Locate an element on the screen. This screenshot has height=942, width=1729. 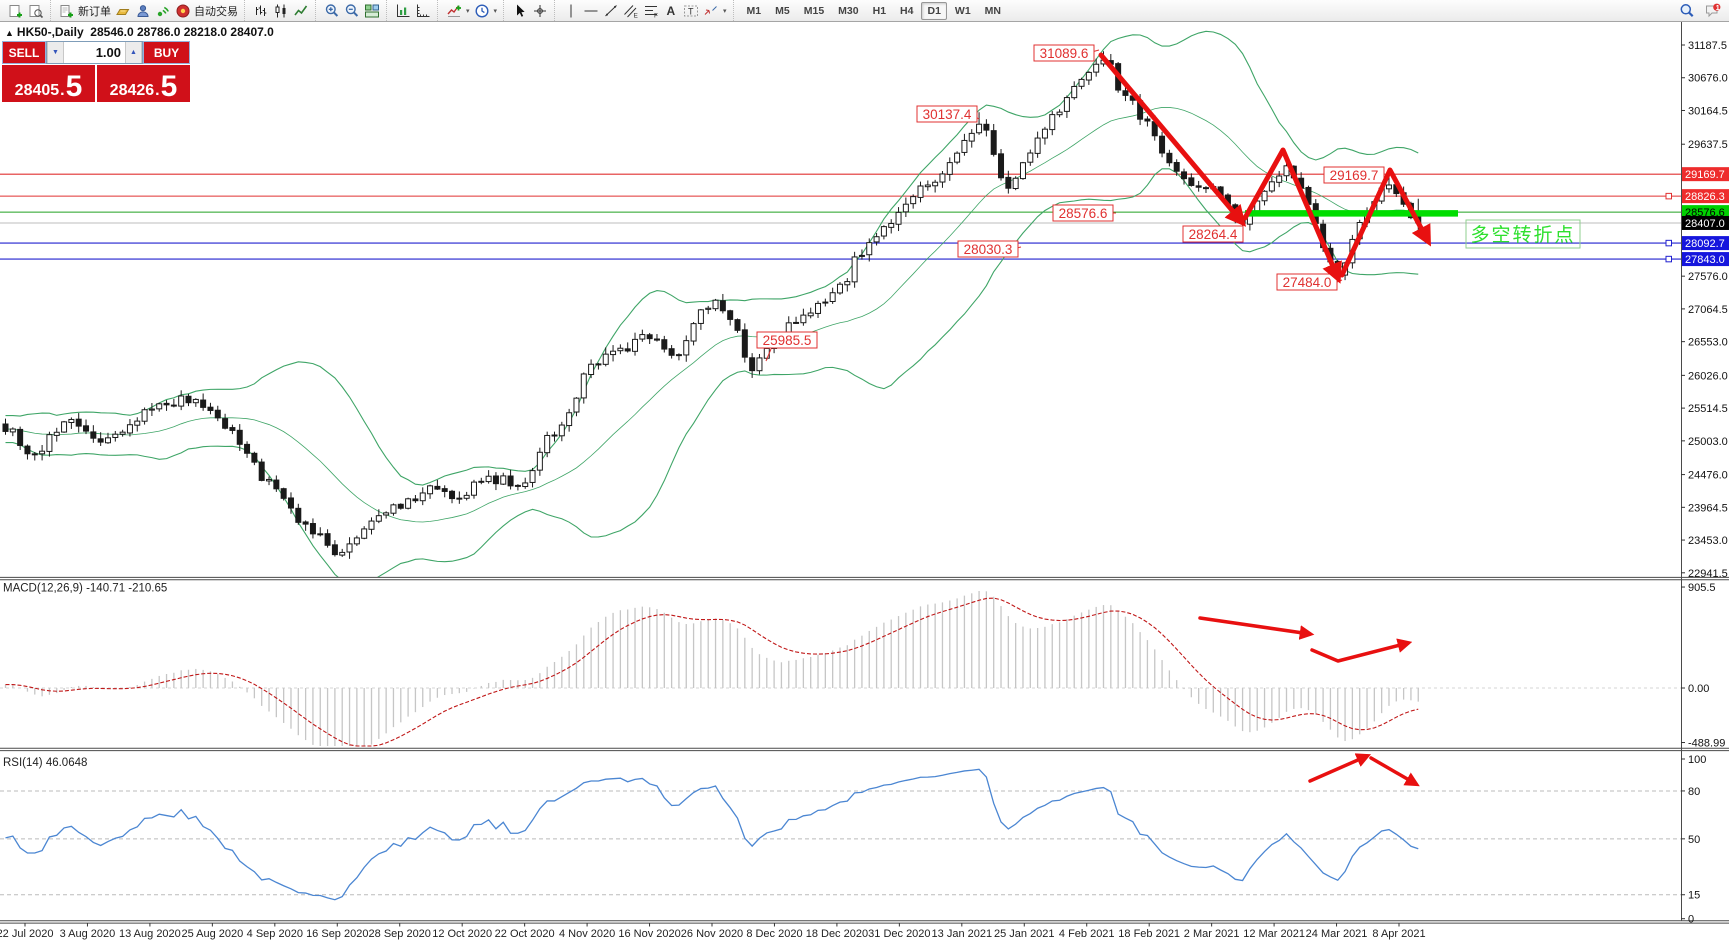
timeframe-w1-button: W1 is located at coordinates (962, 10).